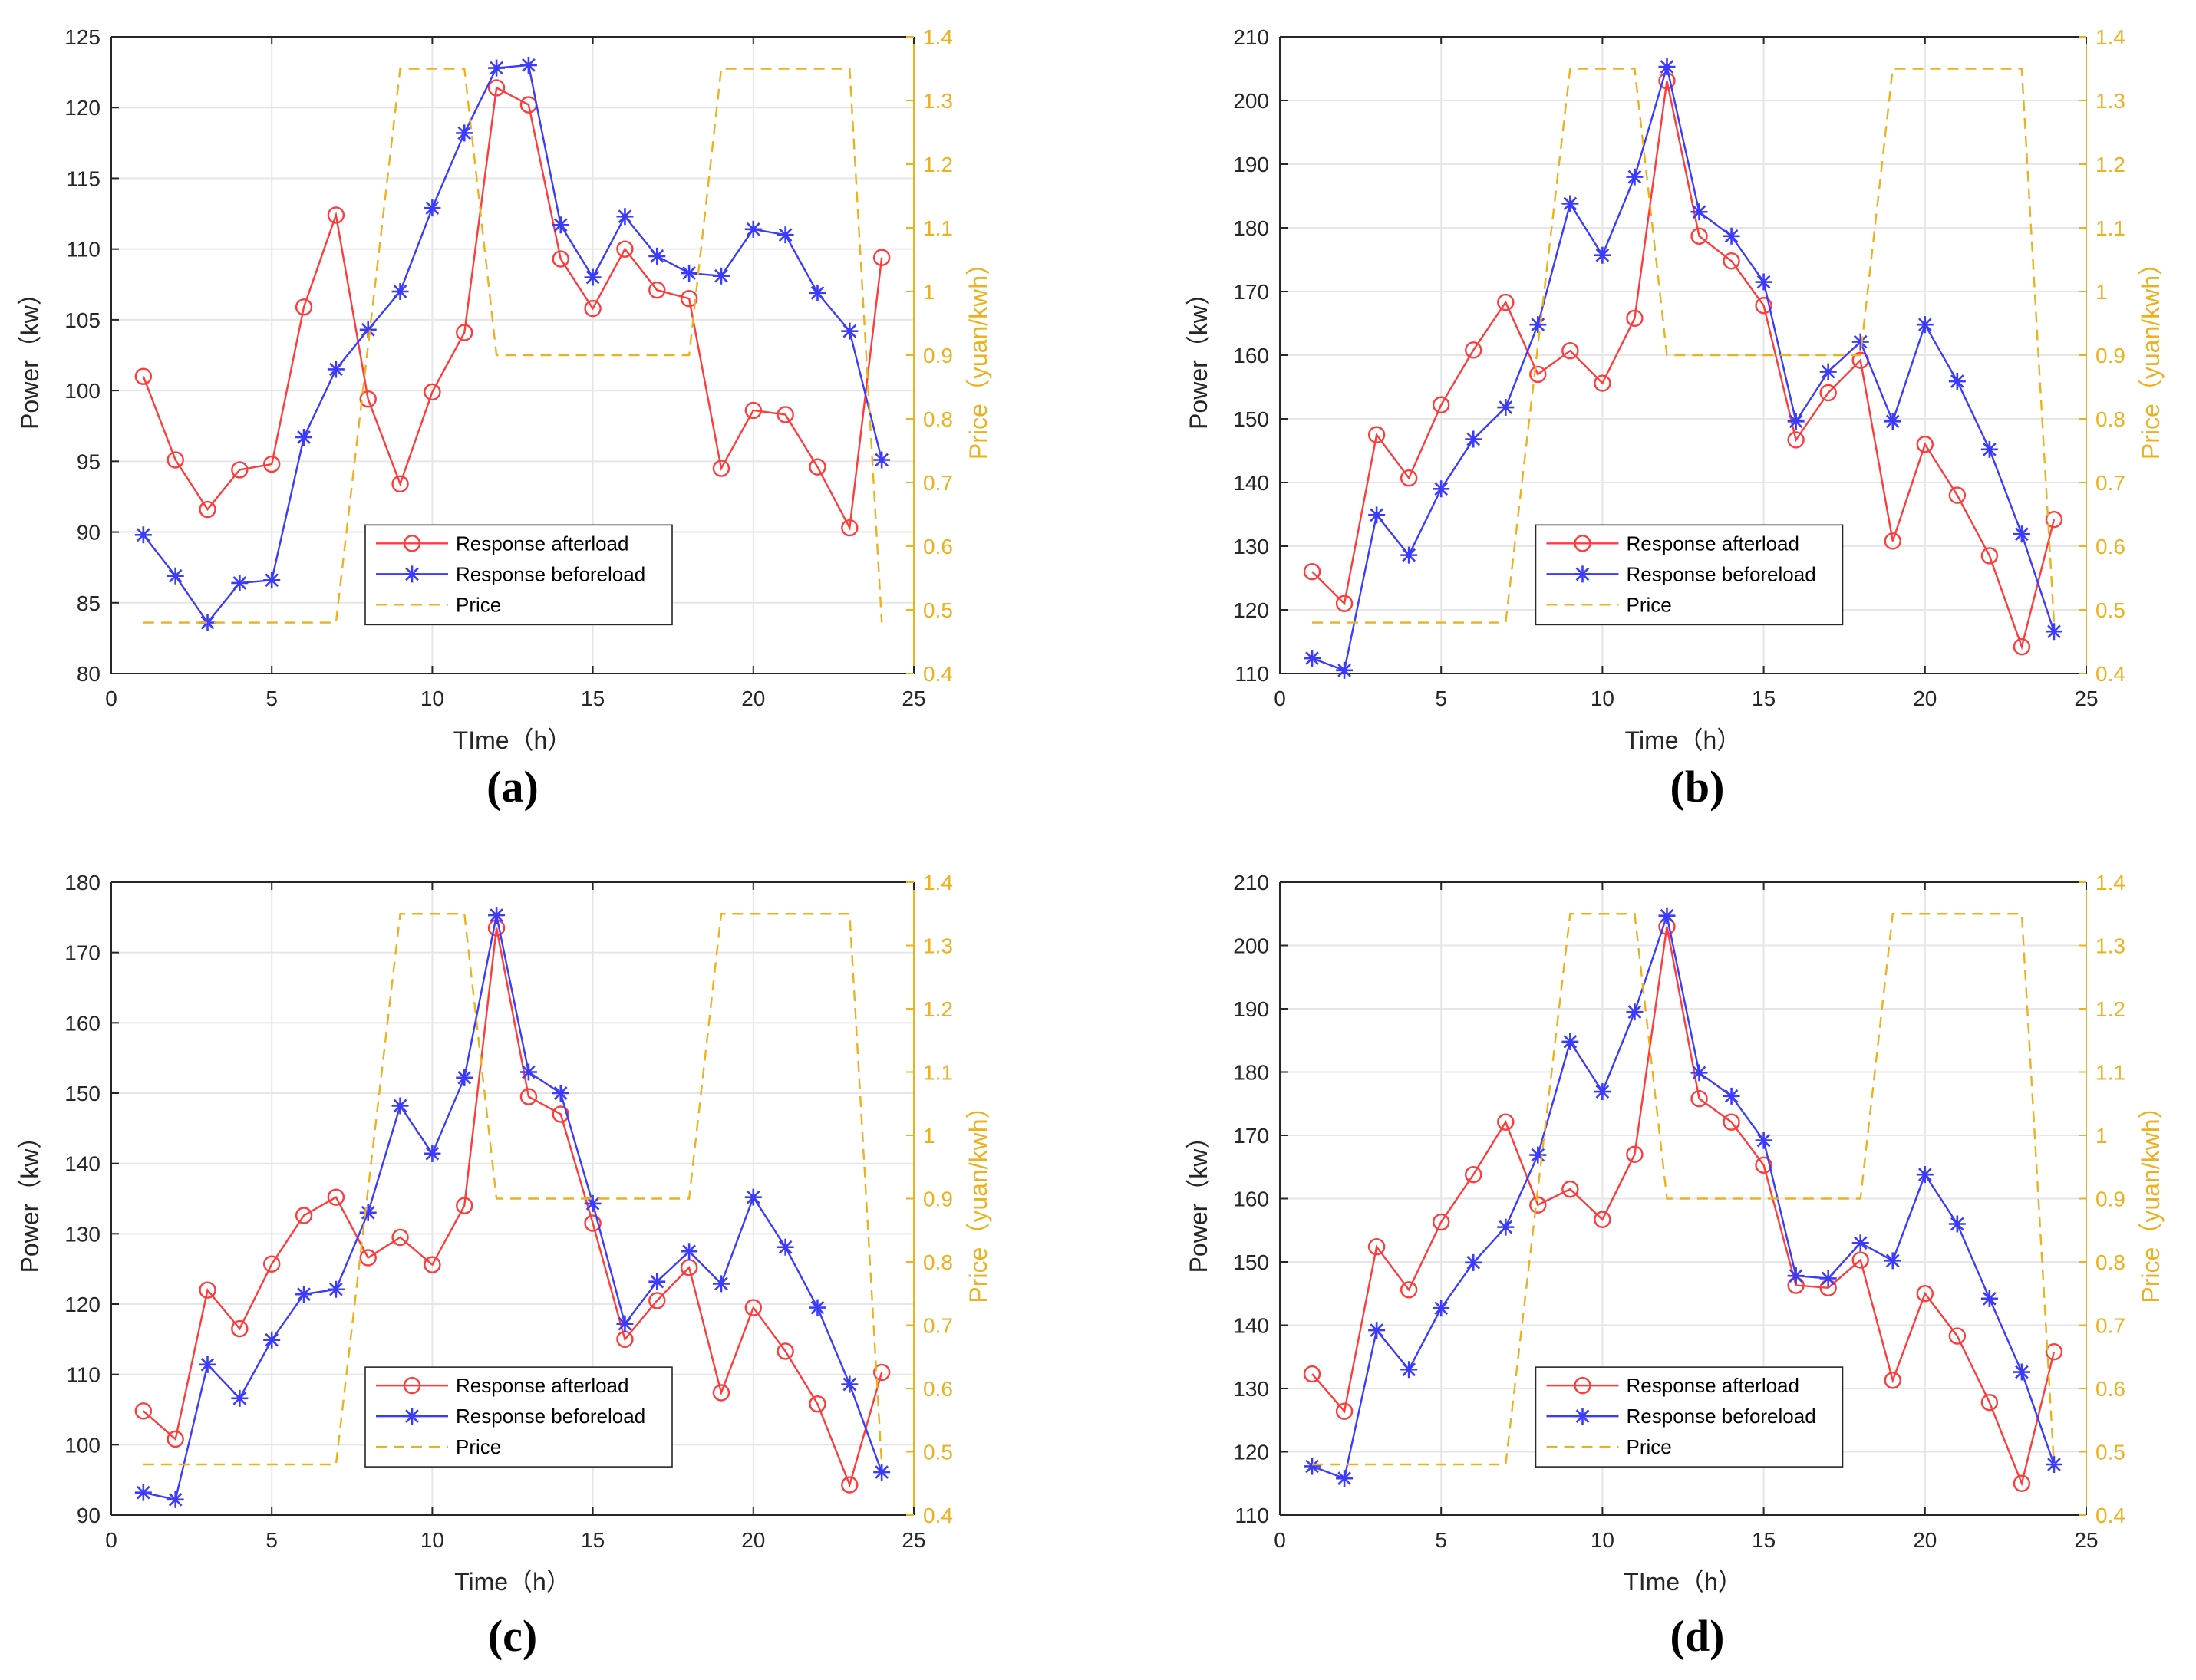 Image resolution: width=2196 pixels, height=1680 pixels. What do you see at coordinates (478, 604) in the screenshot?
I see `legend-entry: Price` at bounding box center [478, 604].